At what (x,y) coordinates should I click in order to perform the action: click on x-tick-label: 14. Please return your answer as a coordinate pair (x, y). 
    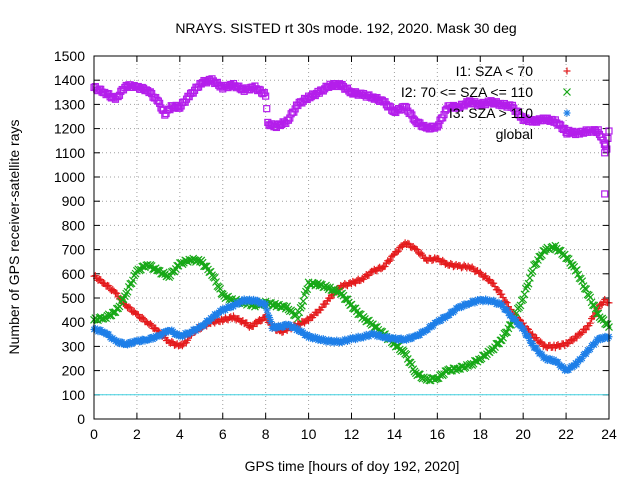
    Looking at the image, I should click on (395, 434).